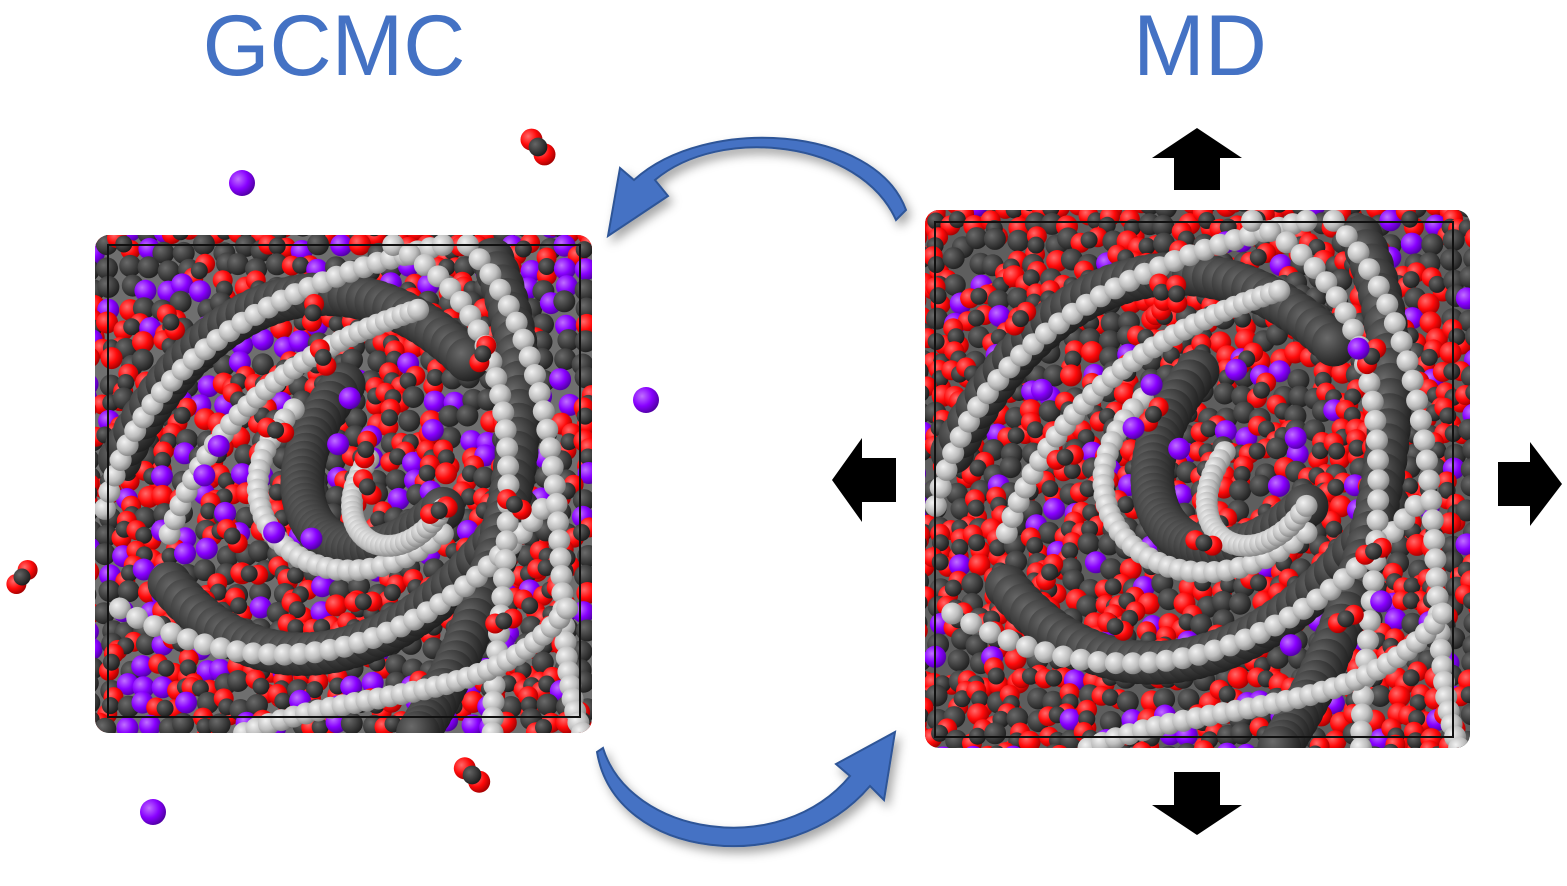 Image resolution: width=1567 pixels, height=886 pixels. Describe the element at coordinates (1200, 47) in the screenshot. I see `md-label: MD` at that location.